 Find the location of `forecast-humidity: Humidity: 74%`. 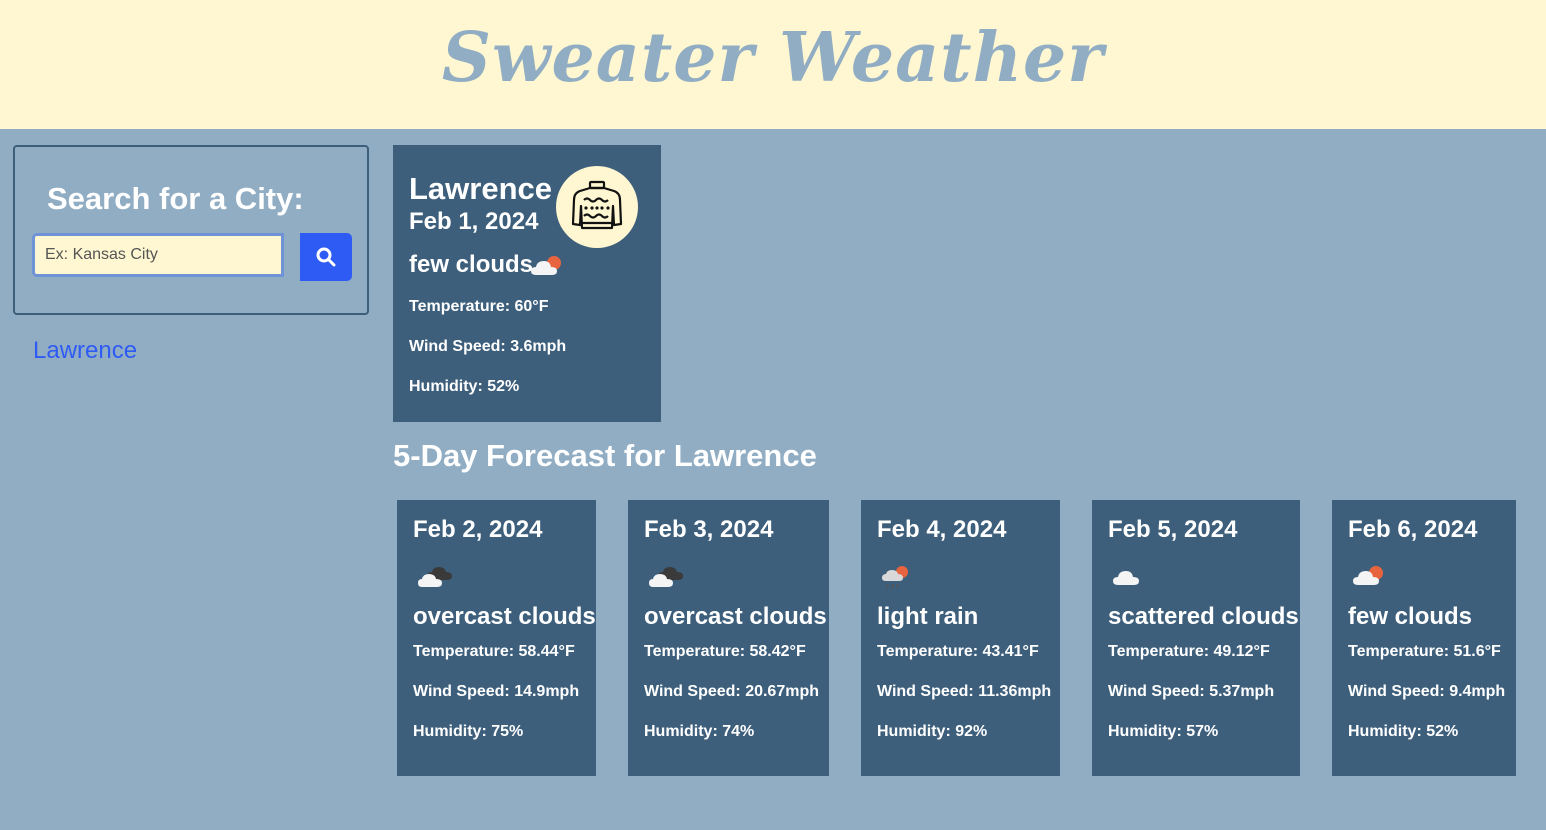

forecast-humidity: Humidity: 74% is located at coordinates (699, 731).